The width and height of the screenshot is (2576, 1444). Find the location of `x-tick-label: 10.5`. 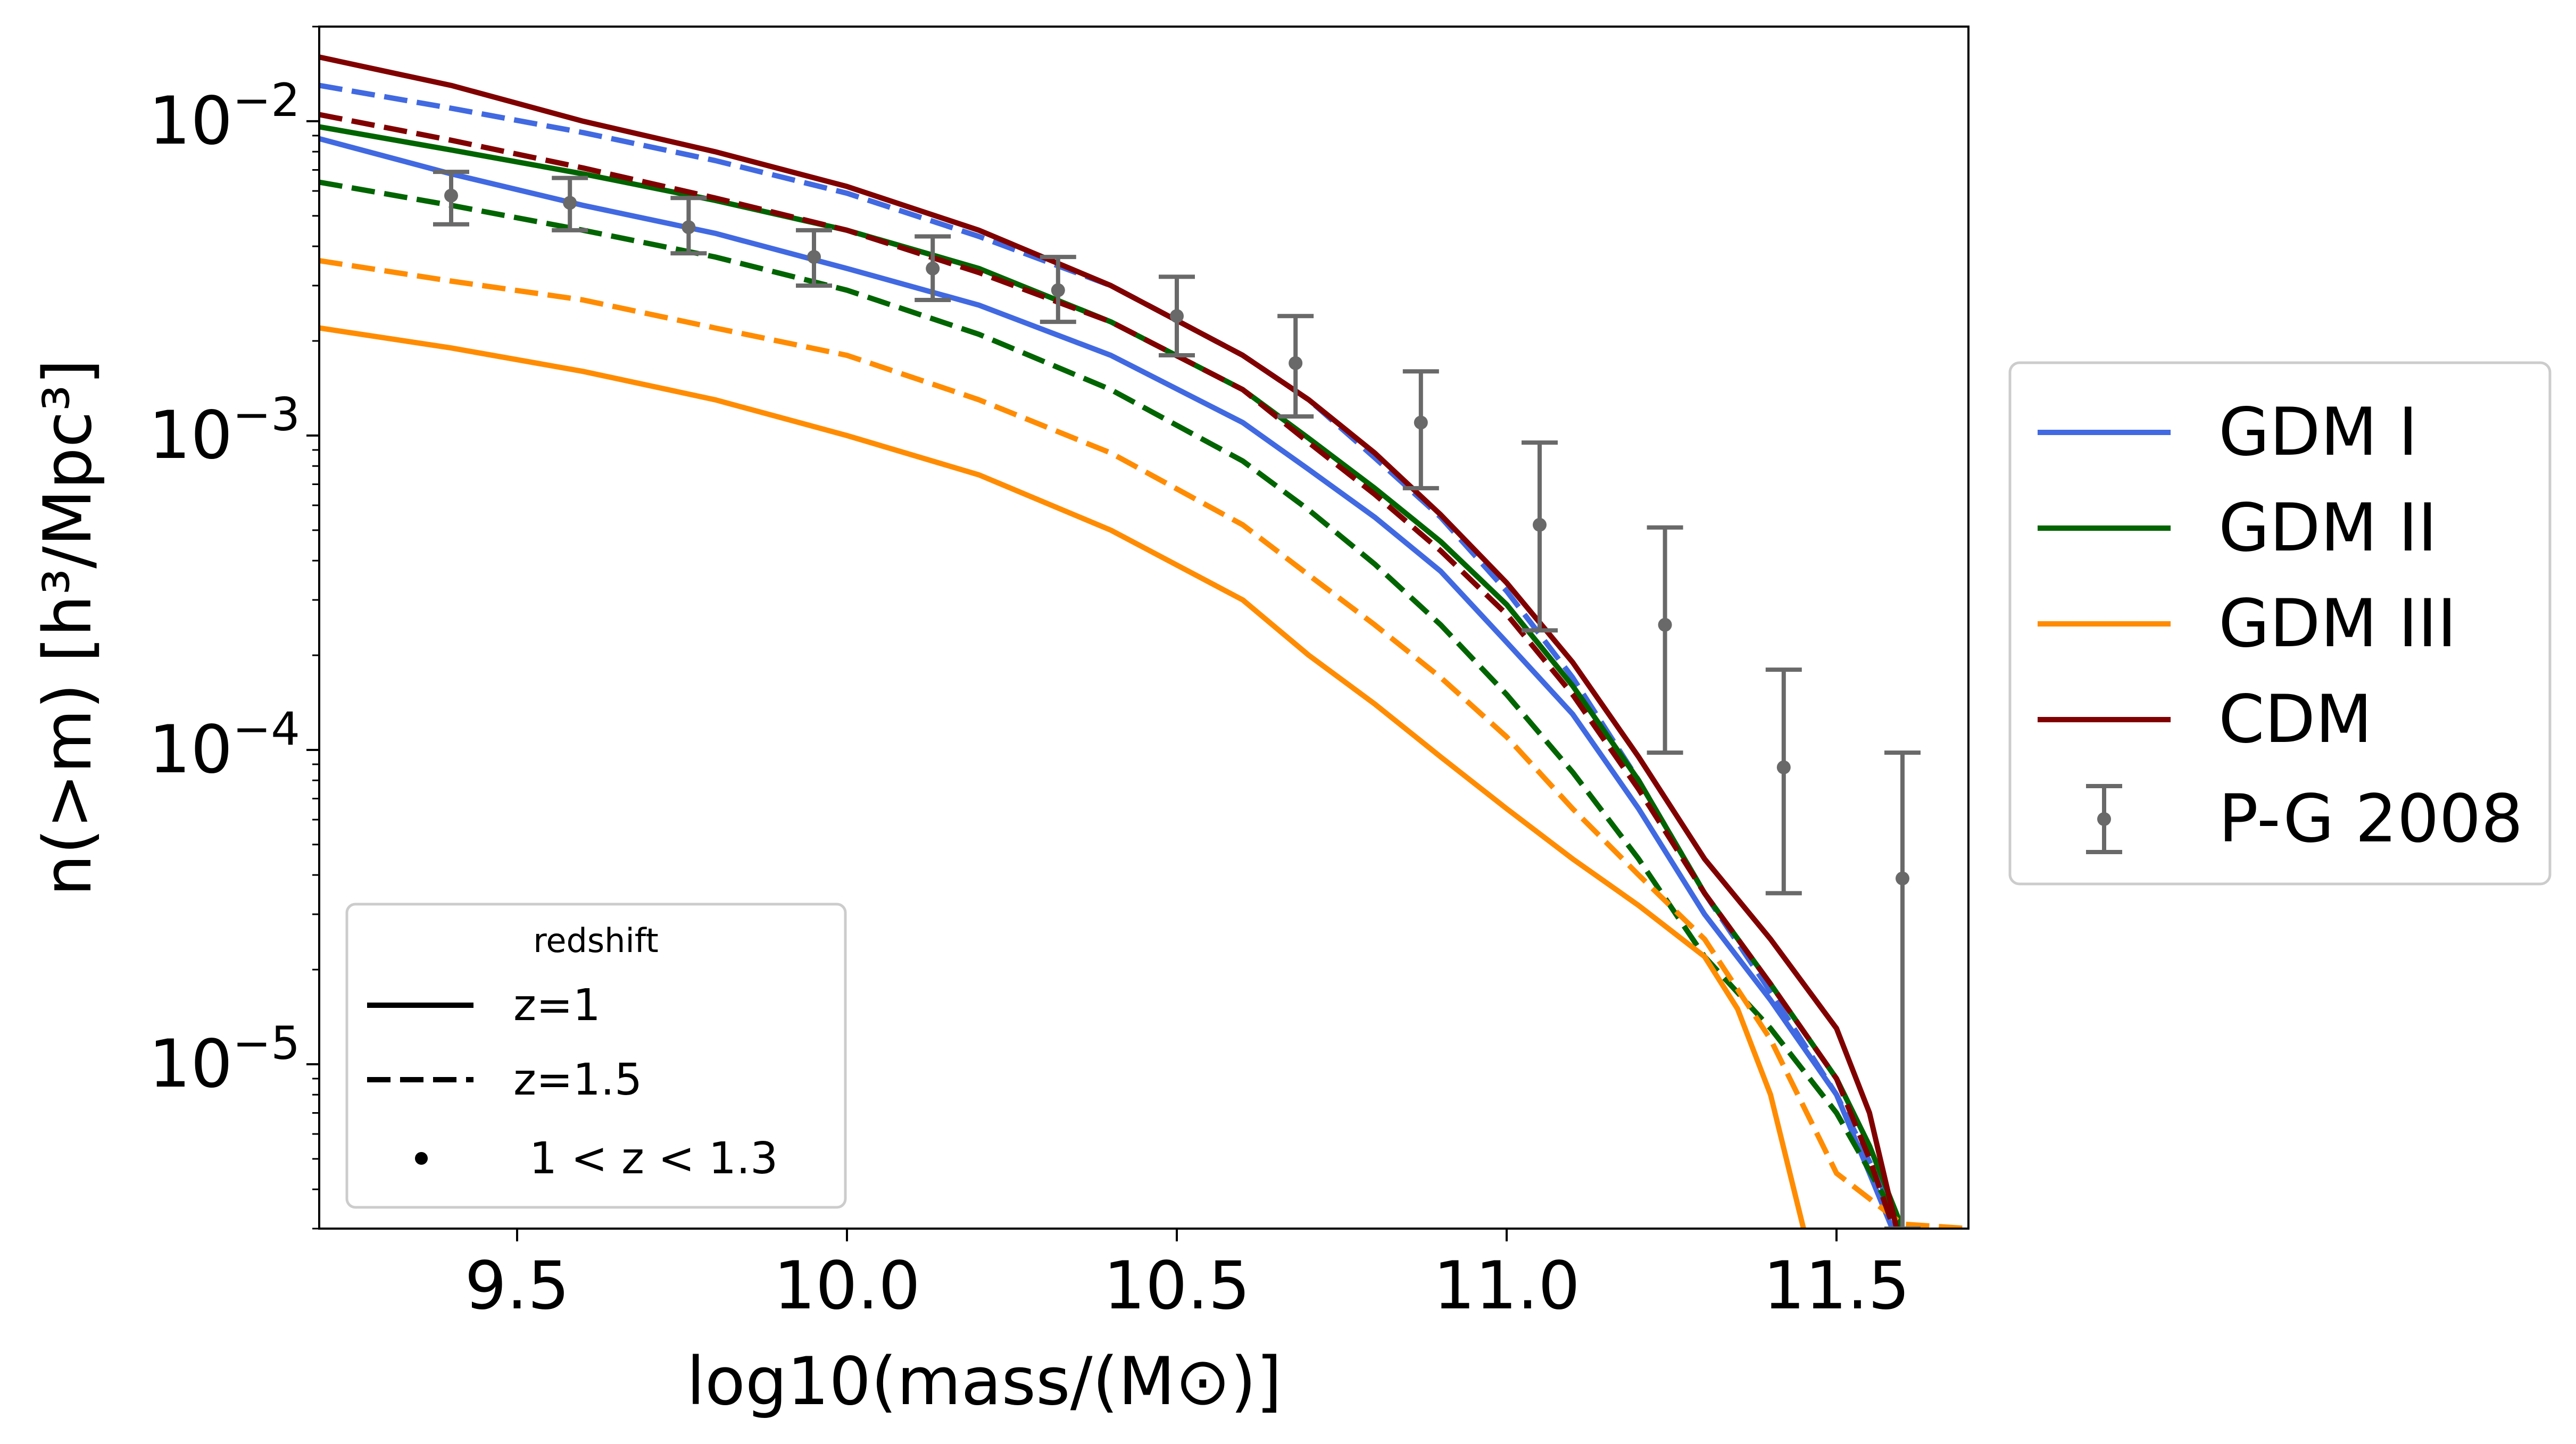

x-tick-label: 10.5 is located at coordinates (1176, 1286).